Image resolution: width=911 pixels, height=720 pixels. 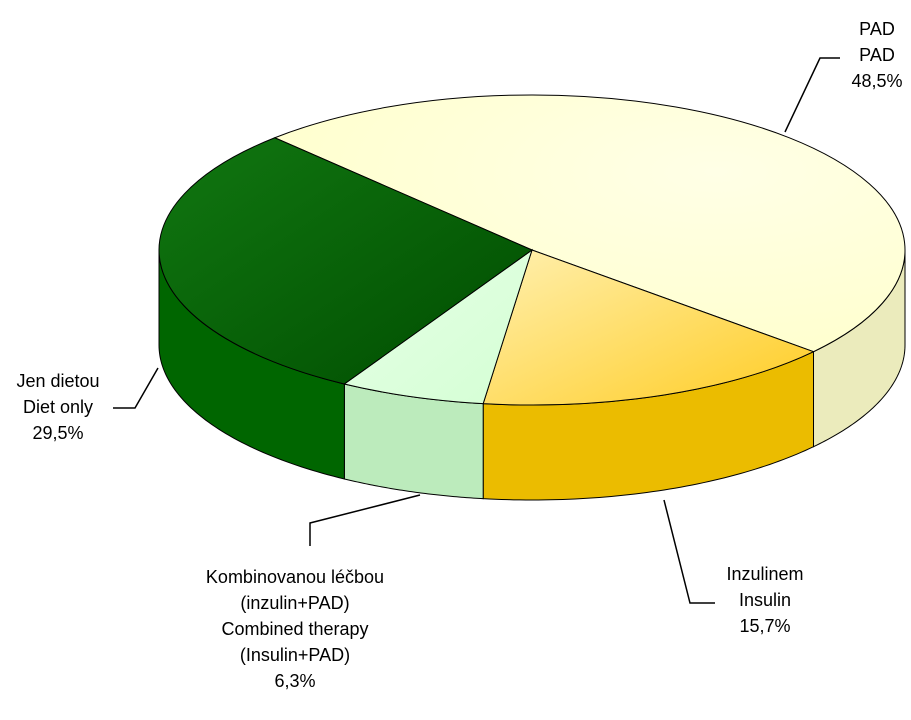 What do you see at coordinates (294, 681) in the screenshot?
I see `slice-value-label: 6,3%` at bounding box center [294, 681].